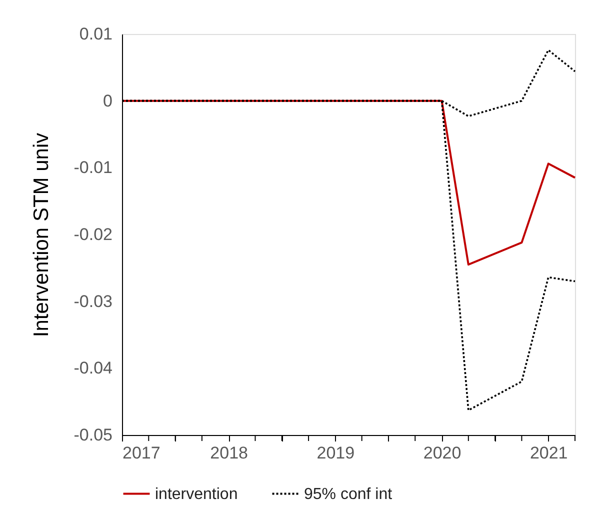 The image size is (616, 522). I want to click on y-tick-label: -0.05, so click(93, 435).